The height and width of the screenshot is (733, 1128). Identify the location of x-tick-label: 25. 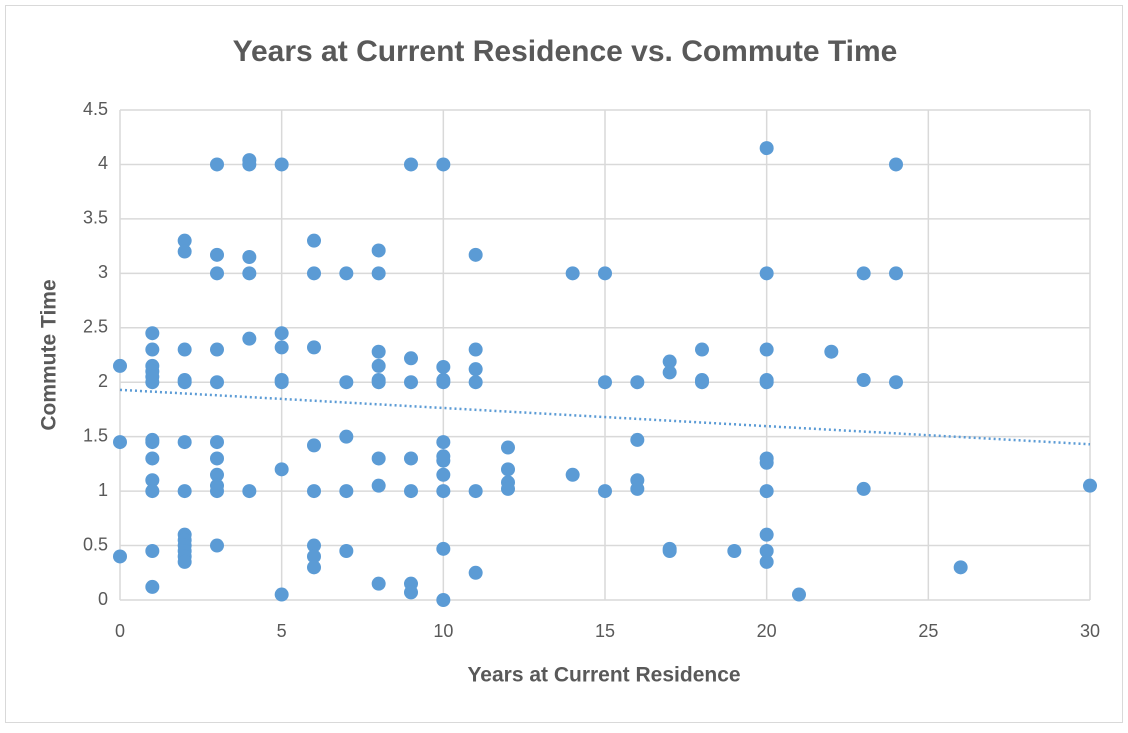
(928, 631).